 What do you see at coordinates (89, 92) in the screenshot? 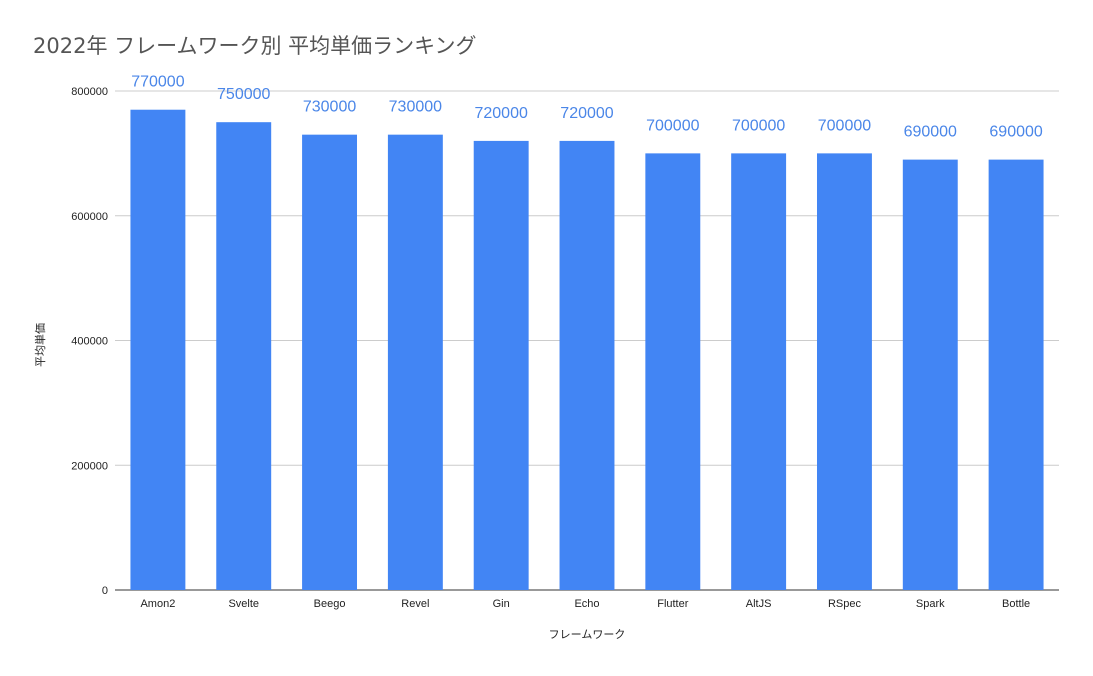
I see `y-tick-label: 800000` at bounding box center [89, 92].